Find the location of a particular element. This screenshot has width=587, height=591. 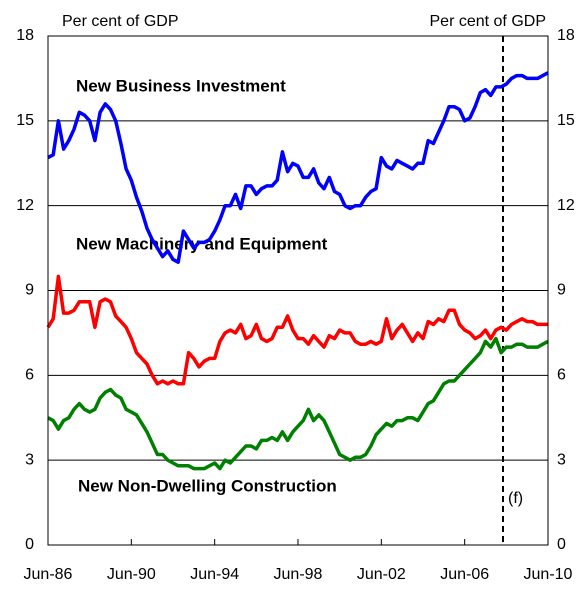

y-tick-label: 9 is located at coordinates (29, 290).